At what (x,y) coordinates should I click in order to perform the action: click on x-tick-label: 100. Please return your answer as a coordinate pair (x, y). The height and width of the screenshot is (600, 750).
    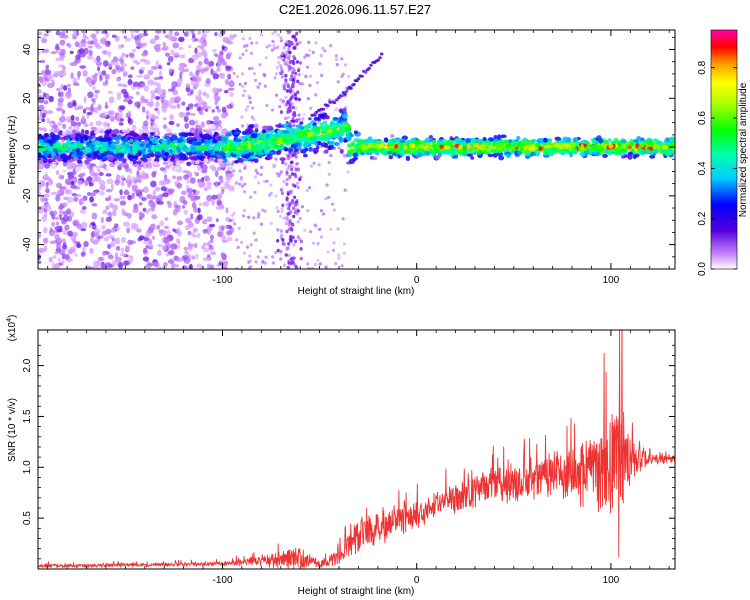
    Looking at the image, I should click on (611, 580).